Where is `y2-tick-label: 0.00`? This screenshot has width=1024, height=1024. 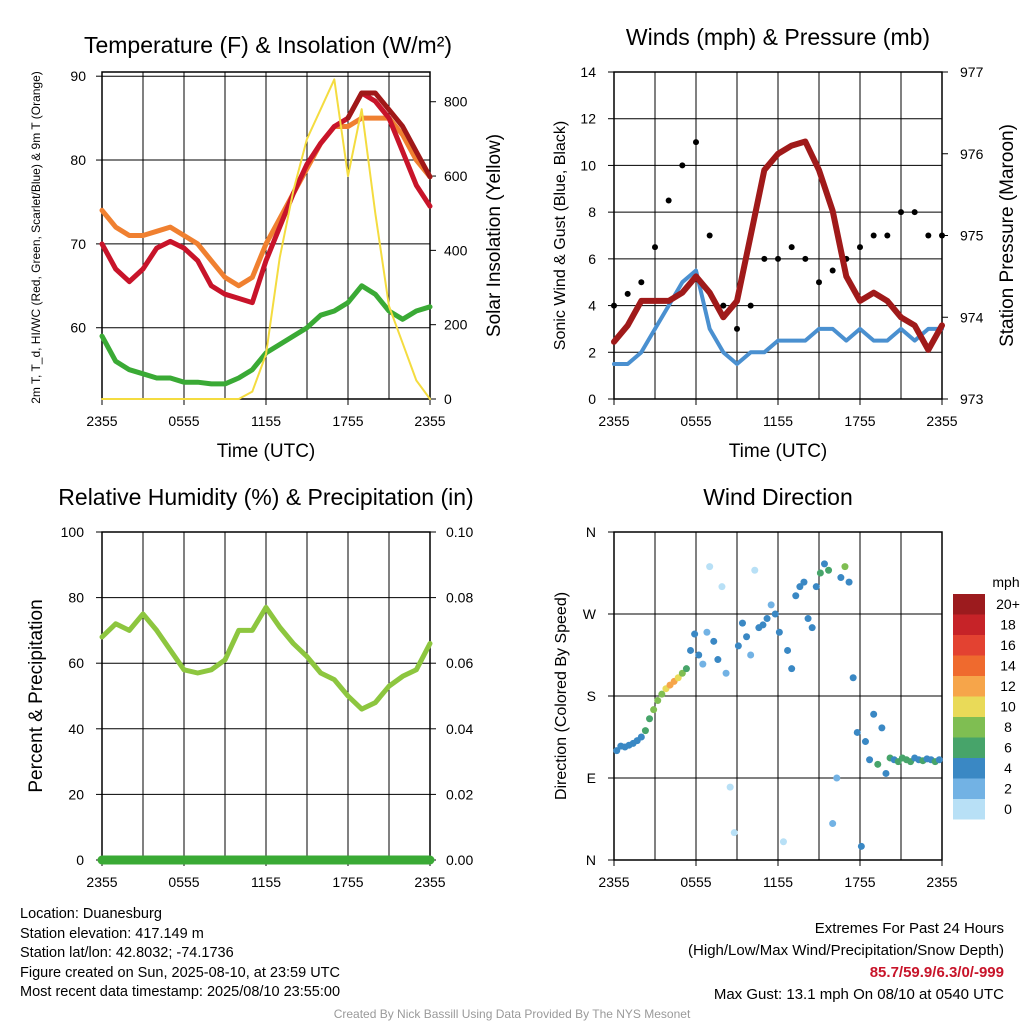 y2-tick-label: 0.00 is located at coordinates (459, 860).